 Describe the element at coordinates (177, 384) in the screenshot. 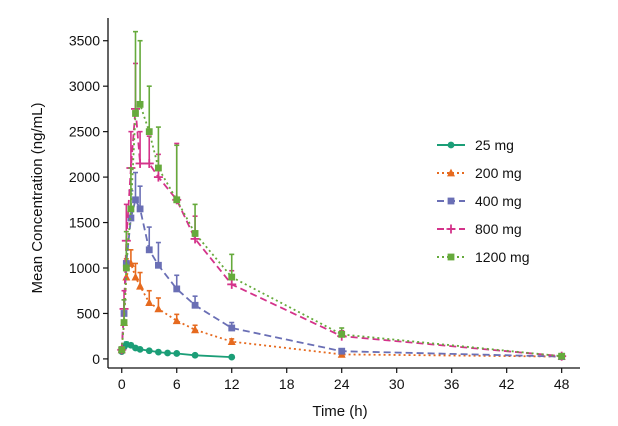

I see `x-tick-label: 6` at that location.